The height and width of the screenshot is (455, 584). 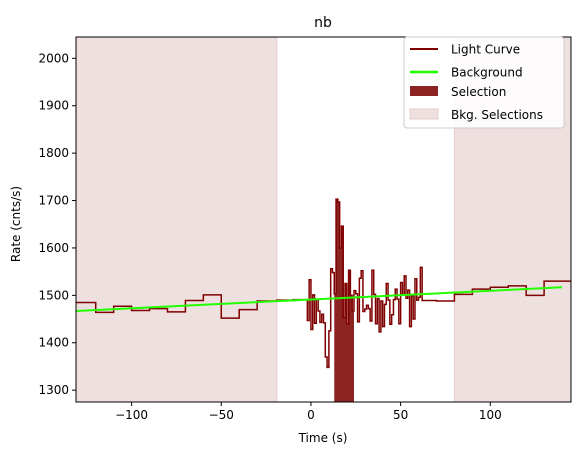 What do you see at coordinates (497, 115) in the screenshot?
I see `legend-label-bkg-selections: Bkg. Selections` at bounding box center [497, 115].